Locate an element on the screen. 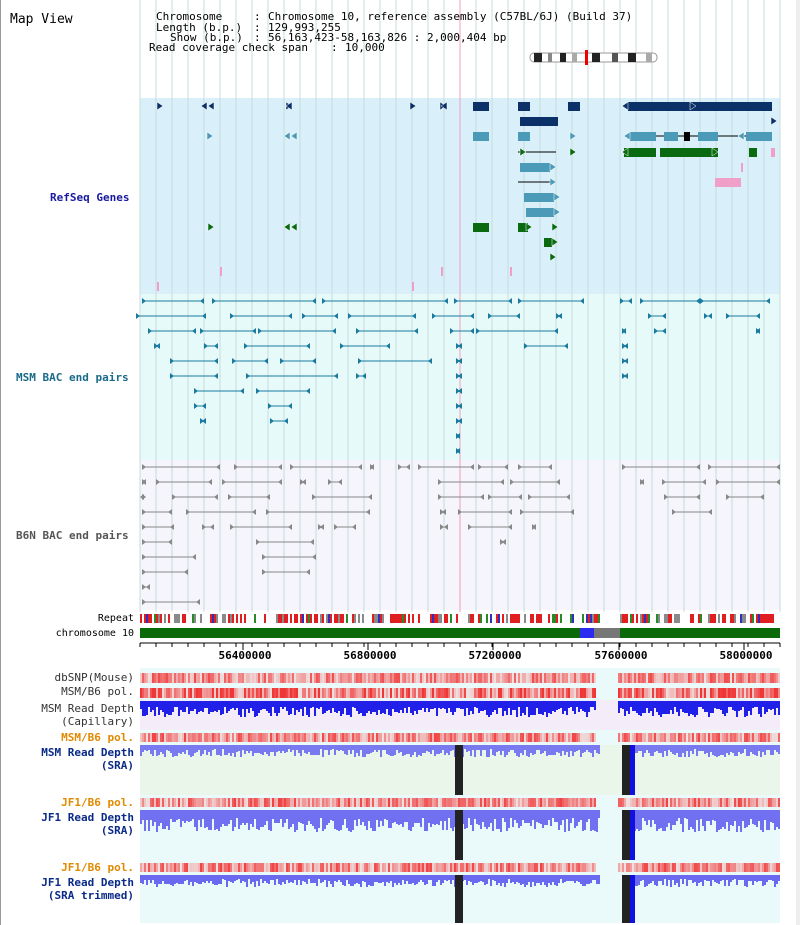 This screenshot has height=925, width=800. chromosome-ideogram is located at coordinates (593, 57).